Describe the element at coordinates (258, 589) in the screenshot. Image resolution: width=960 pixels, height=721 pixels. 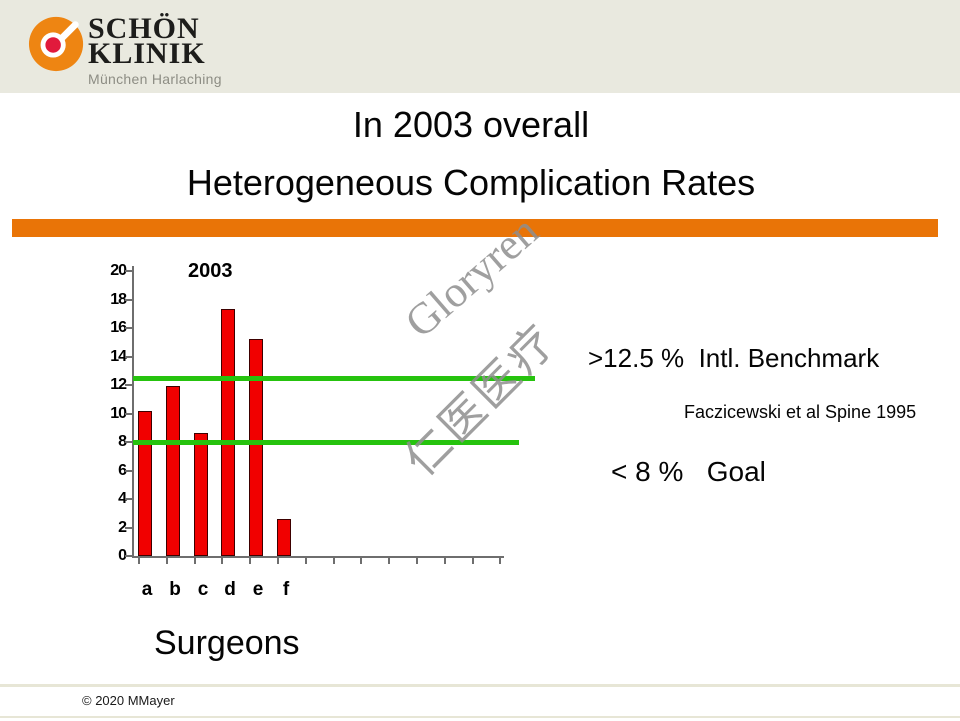
I see `x-category-label: e` at that location.